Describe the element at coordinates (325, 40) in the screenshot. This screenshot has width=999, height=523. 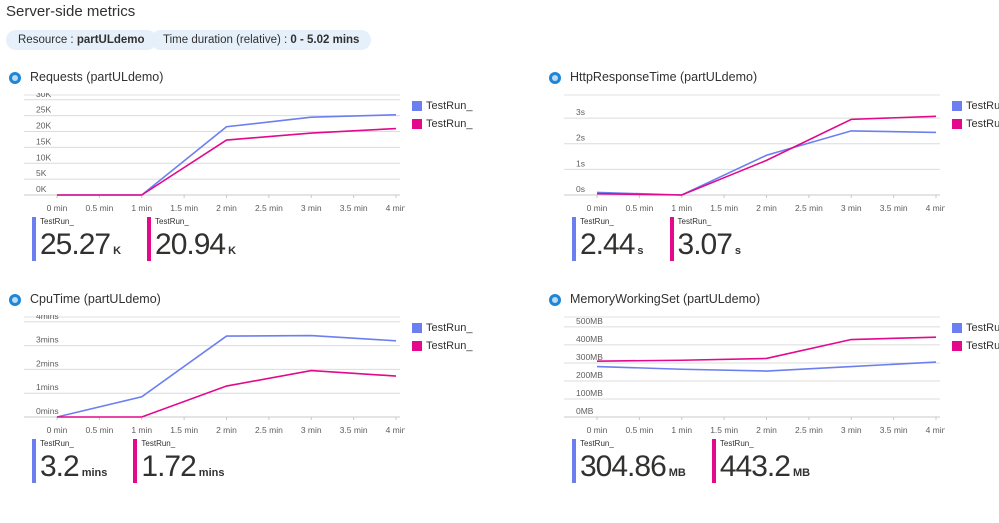
I see `duration-value: 0 - 5.02 mins` at that location.